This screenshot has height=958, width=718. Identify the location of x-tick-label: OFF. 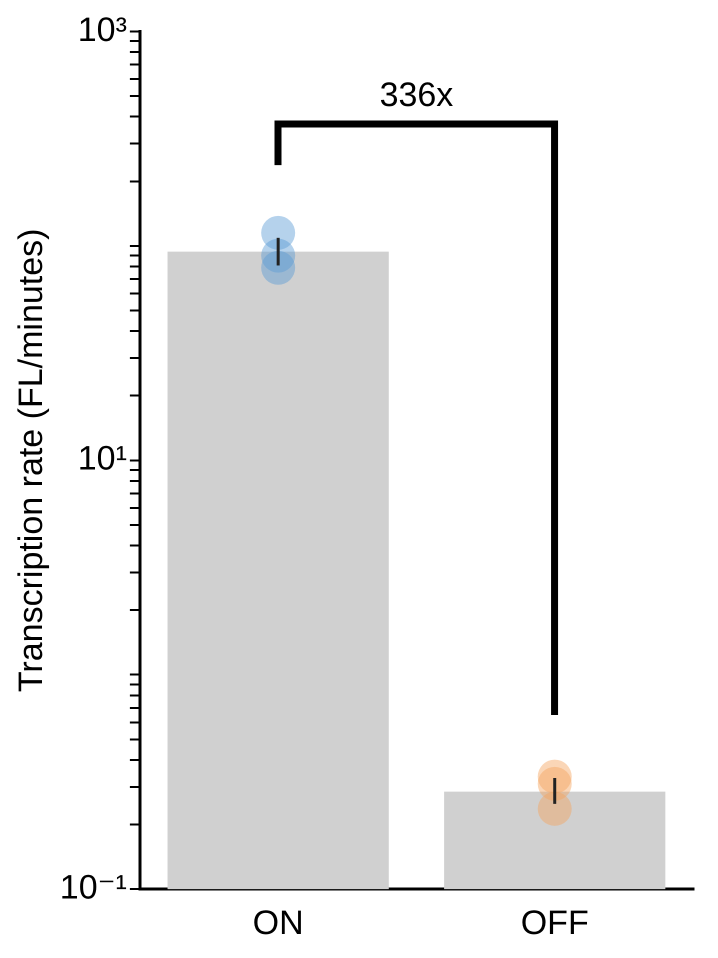
(554, 923).